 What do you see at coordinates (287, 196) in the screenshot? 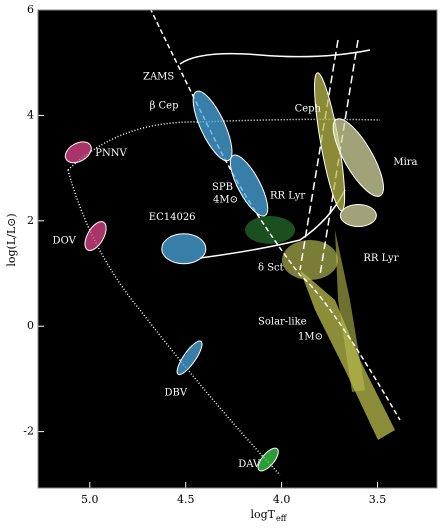
I see `annotation: RR Lyr` at bounding box center [287, 196].